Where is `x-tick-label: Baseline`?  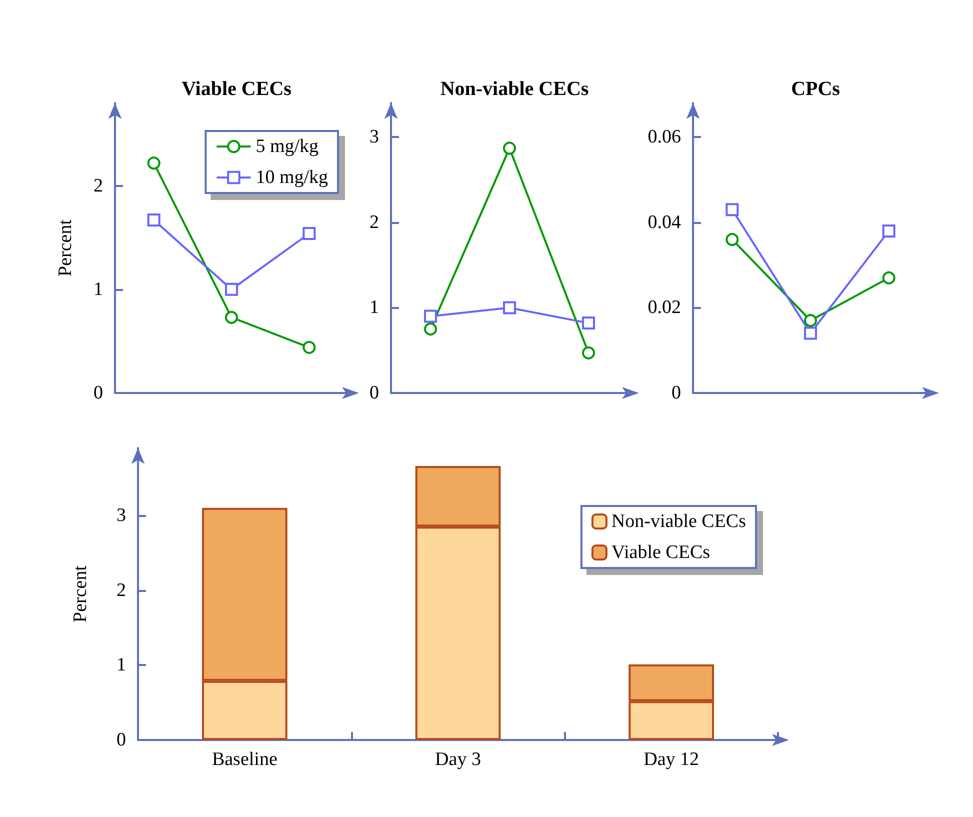
x-tick-label: Baseline is located at coordinates (245, 759).